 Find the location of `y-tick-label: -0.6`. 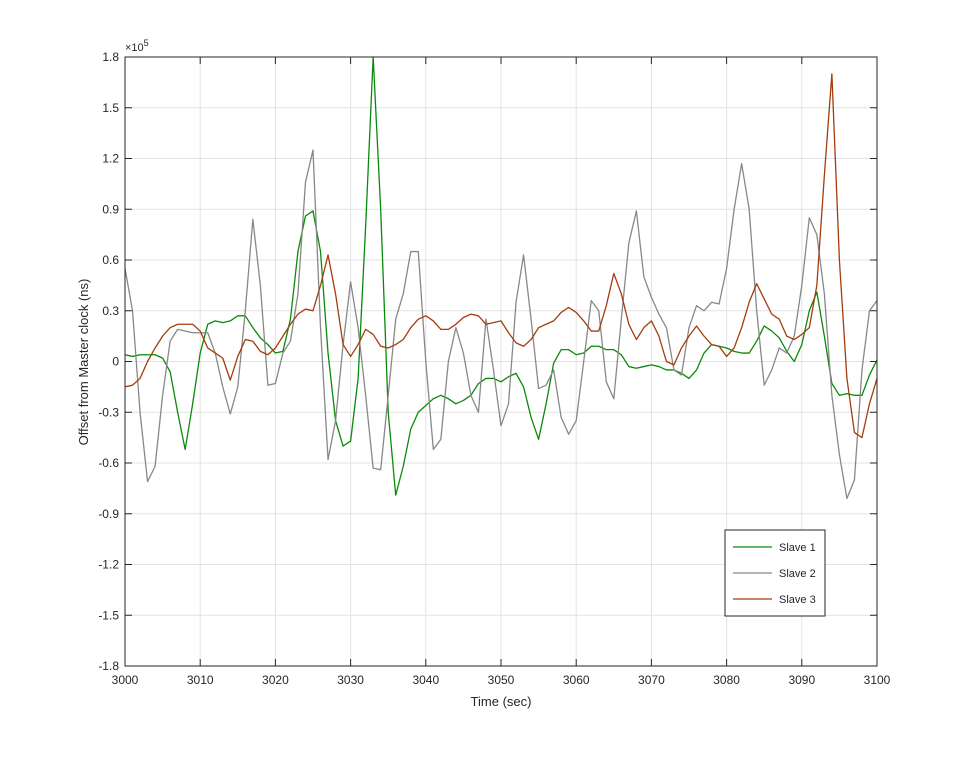

y-tick-label: -0.6 is located at coordinates (108, 463).